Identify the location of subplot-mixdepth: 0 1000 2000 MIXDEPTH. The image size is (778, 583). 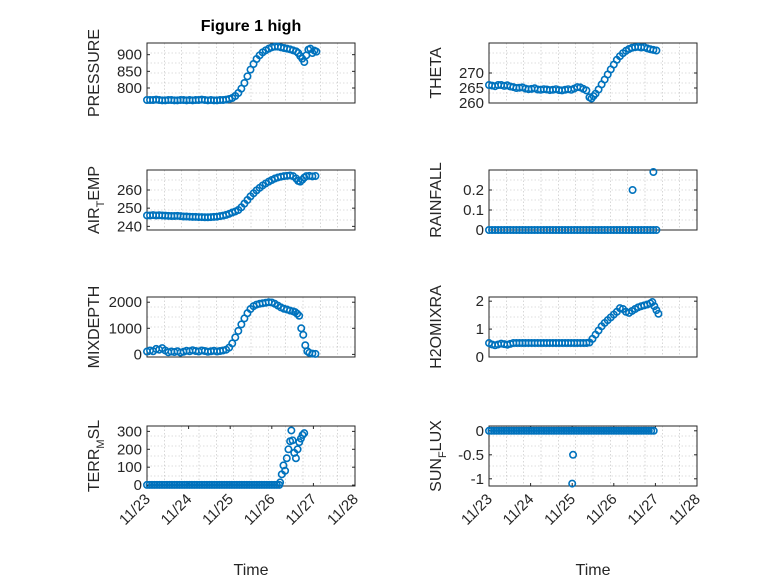
(221, 327).